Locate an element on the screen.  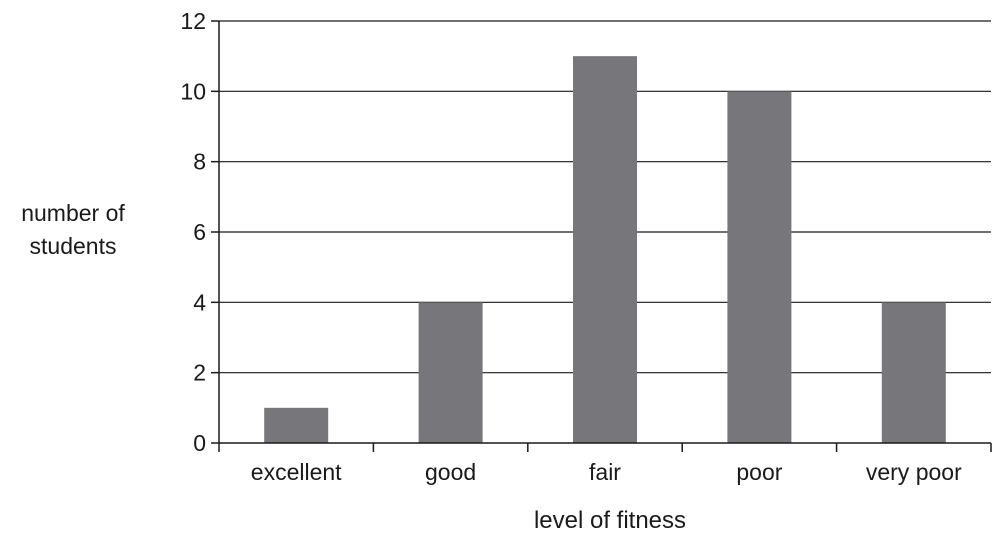
y-ticks: 0 2 4 6 8 10 12 is located at coordinates (199, 232).